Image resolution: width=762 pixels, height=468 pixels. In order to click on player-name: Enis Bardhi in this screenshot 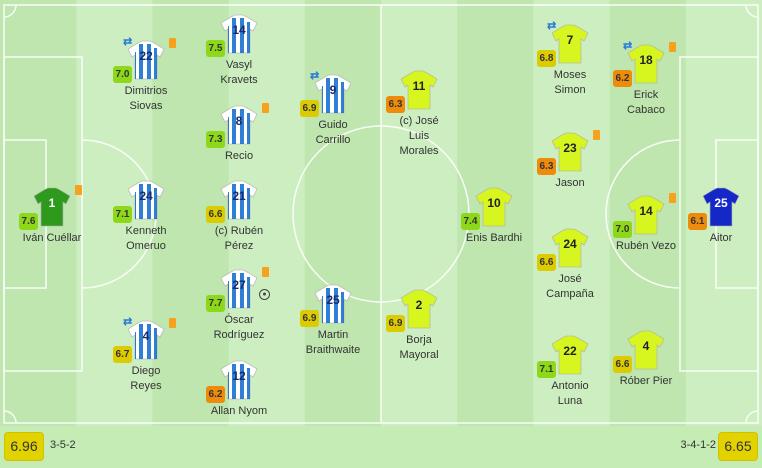, I will do `click(494, 238)`.